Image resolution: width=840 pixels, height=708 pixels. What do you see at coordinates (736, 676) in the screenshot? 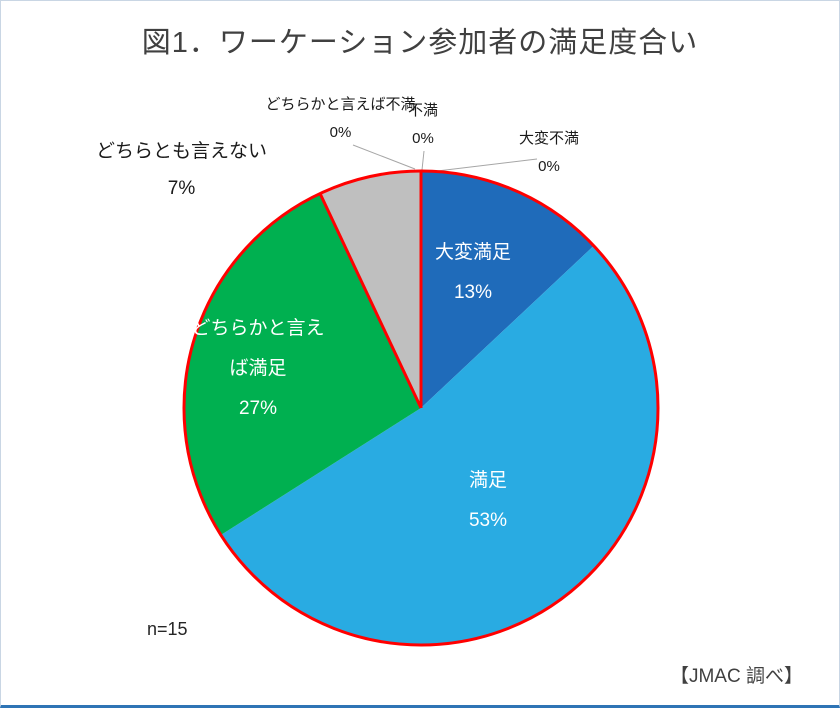
I see `source-label: 【JMAC 調べ】` at bounding box center [736, 676].